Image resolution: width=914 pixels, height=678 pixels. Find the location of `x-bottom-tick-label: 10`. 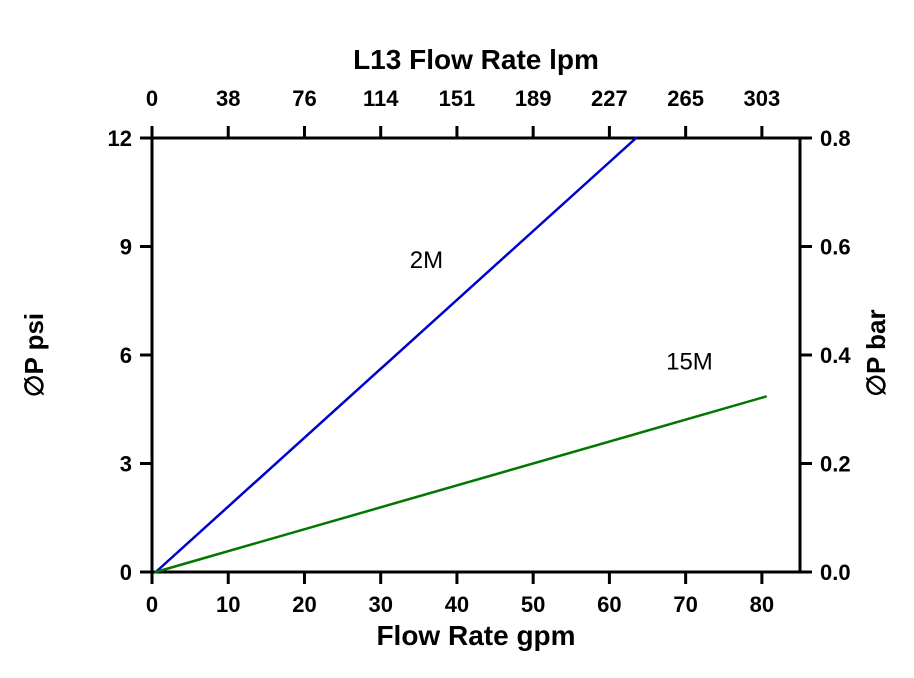

x-bottom-tick-label: 10 is located at coordinates (228, 604).